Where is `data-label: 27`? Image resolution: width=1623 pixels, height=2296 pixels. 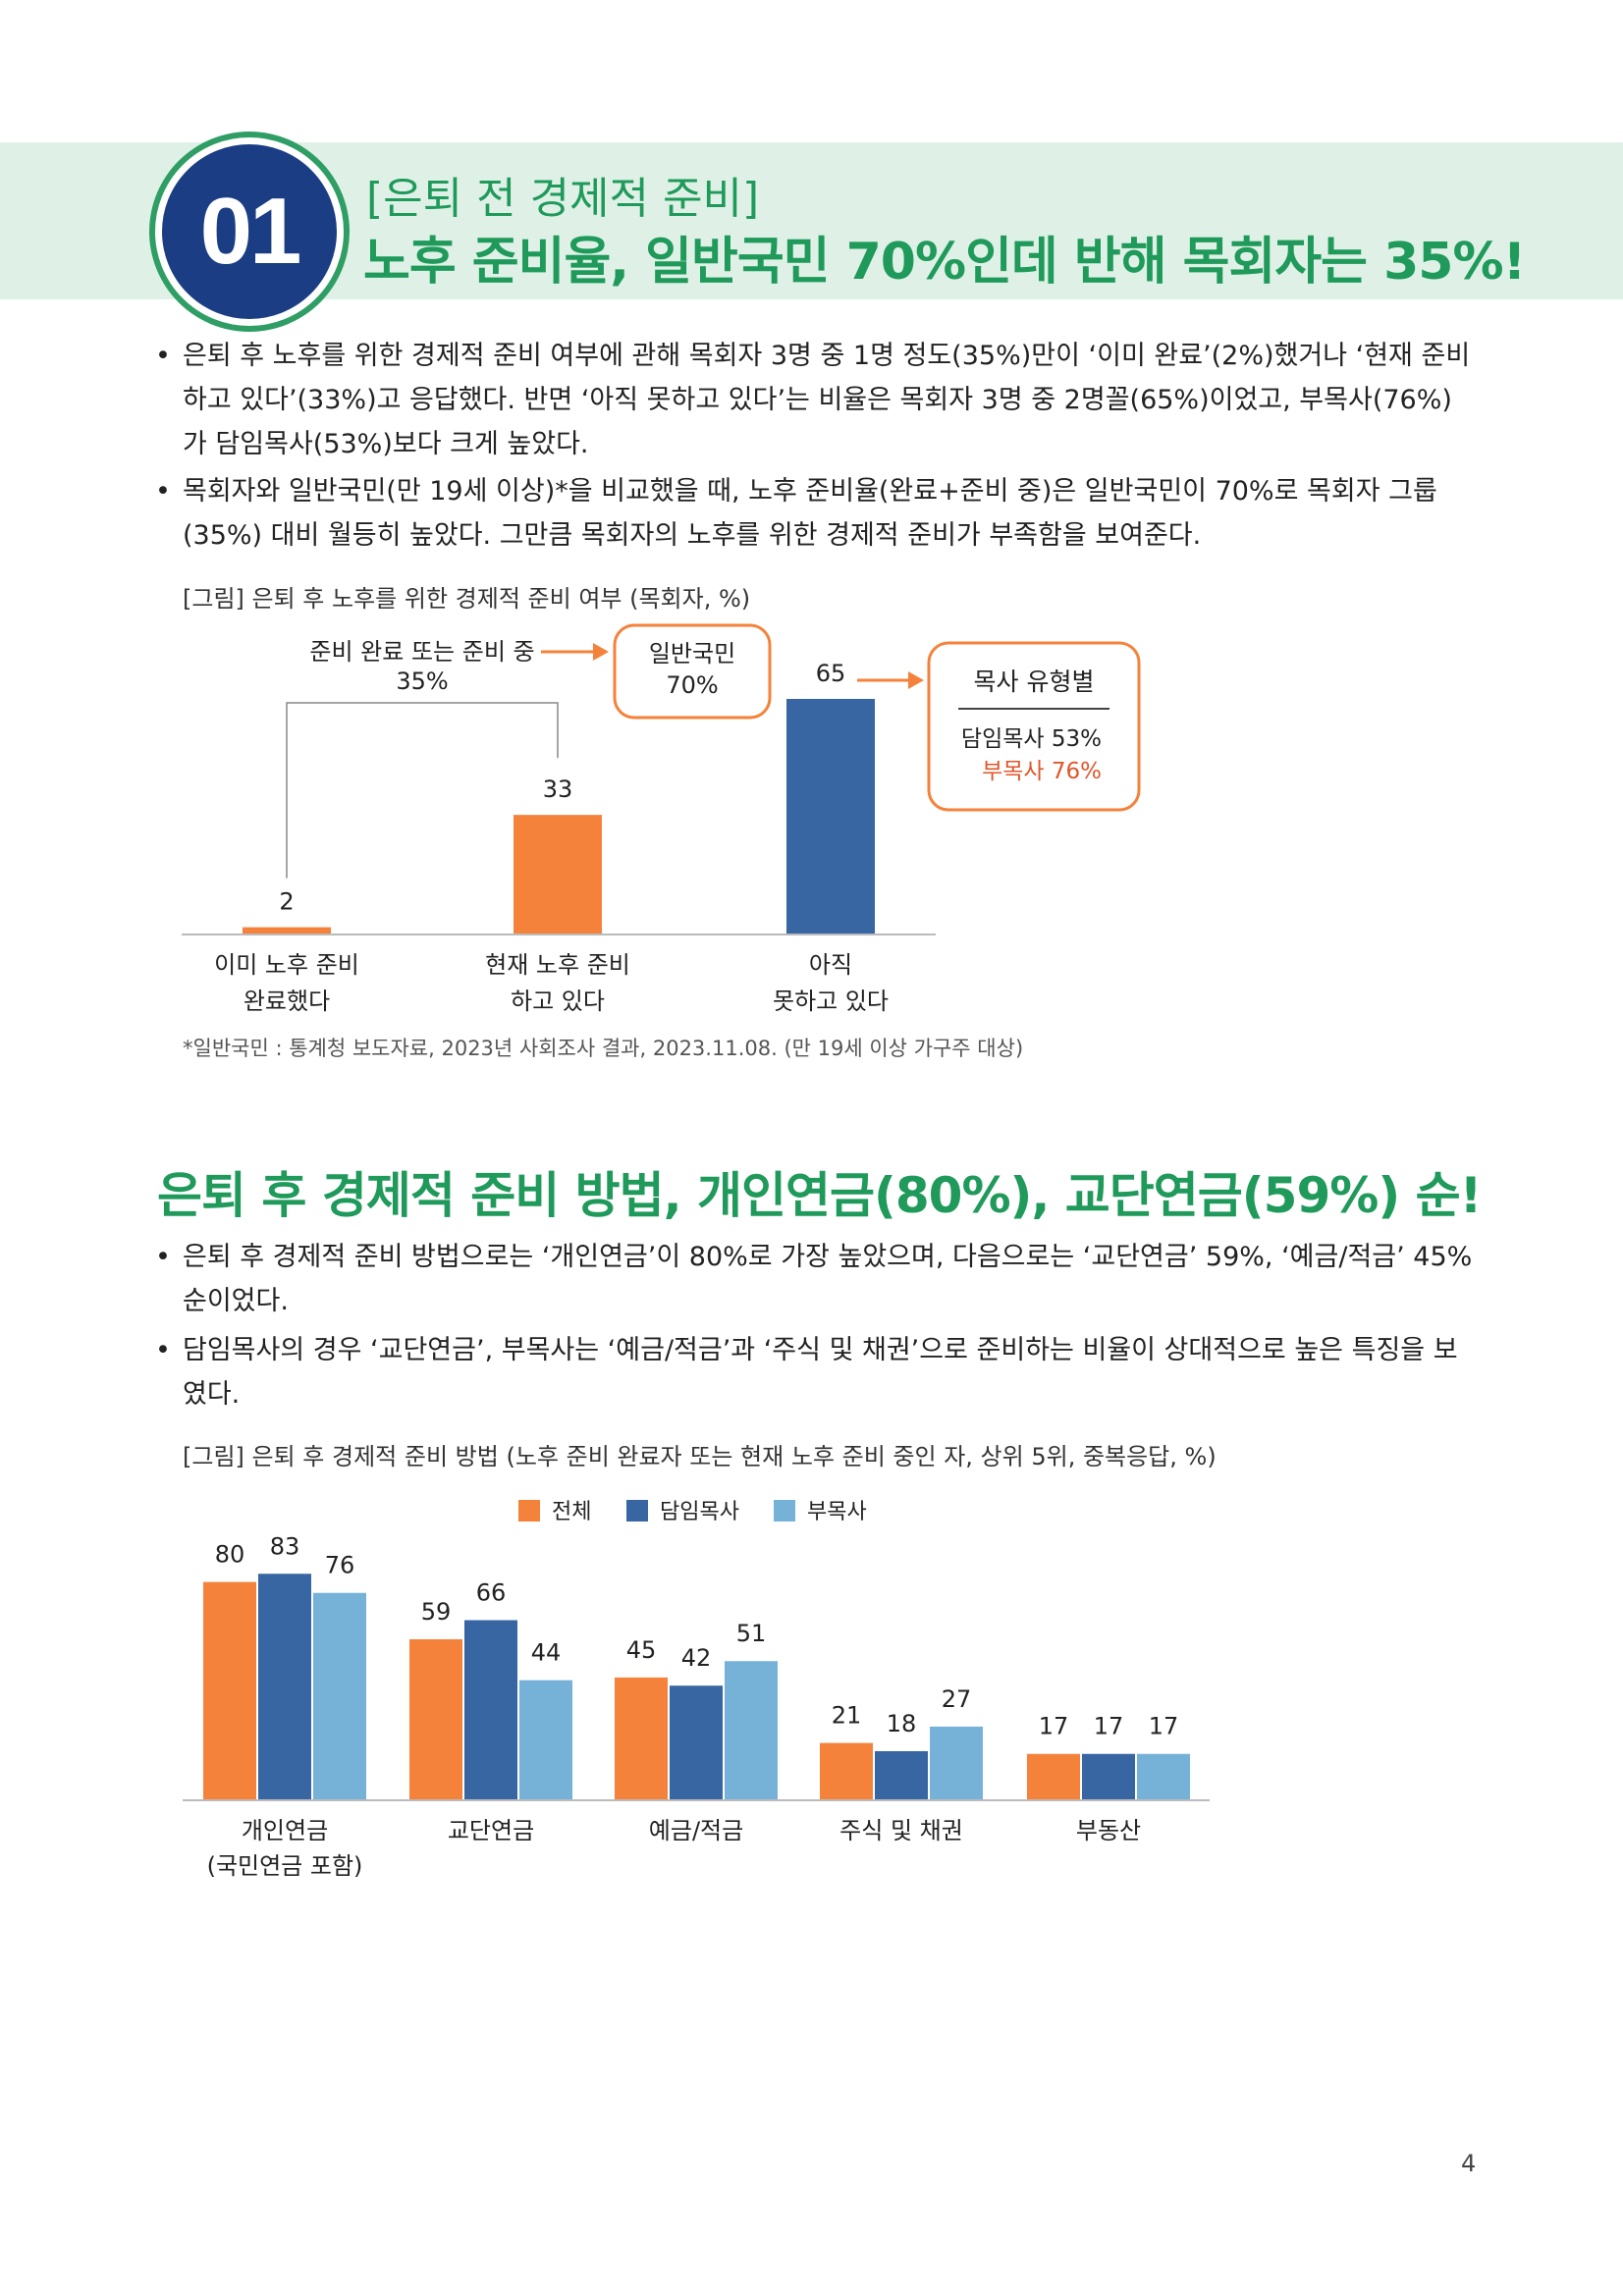
data-label: 27 is located at coordinates (957, 1699).